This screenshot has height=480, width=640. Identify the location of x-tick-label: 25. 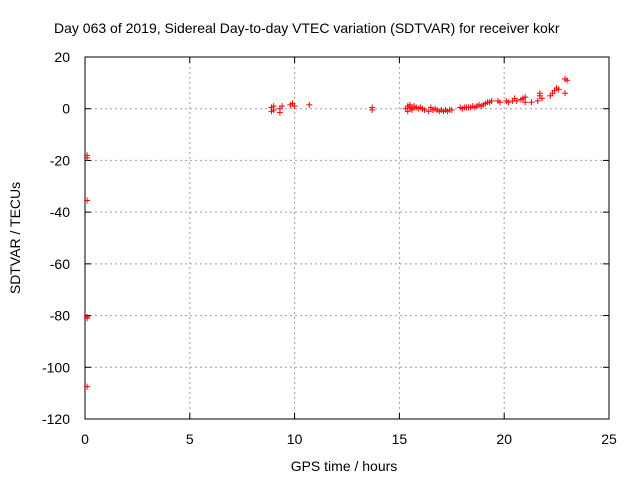
(609, 439).